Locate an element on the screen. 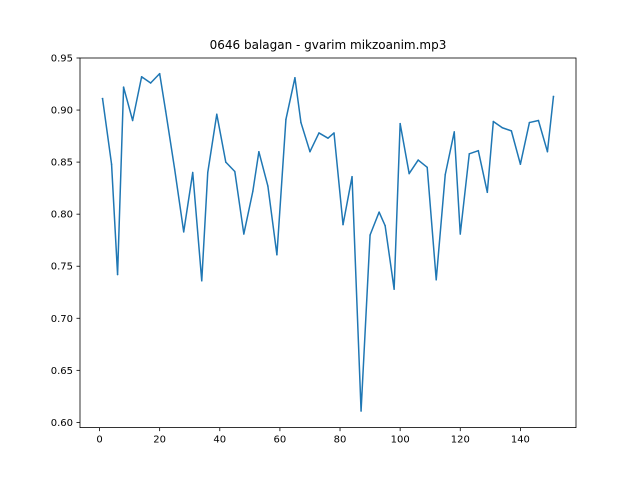 The image size is (640, 480). x-tick-label: 40 is located at coordinates (219, 440).